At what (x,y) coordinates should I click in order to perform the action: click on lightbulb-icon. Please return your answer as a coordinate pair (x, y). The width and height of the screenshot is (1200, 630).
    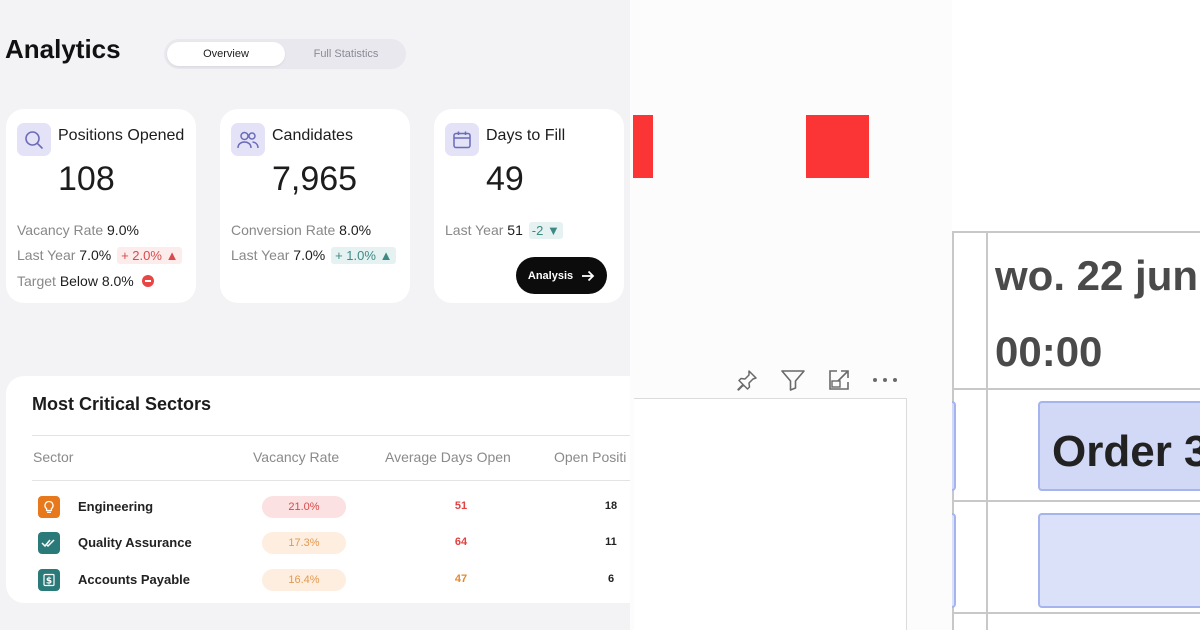
    Looking at the image, I should click on (49, 507).